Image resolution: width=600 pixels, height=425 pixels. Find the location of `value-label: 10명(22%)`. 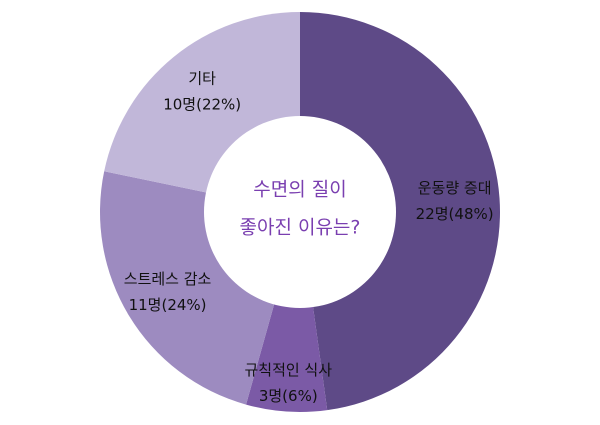

value-label: 10명(22%) is located at coordinates (202, 104).